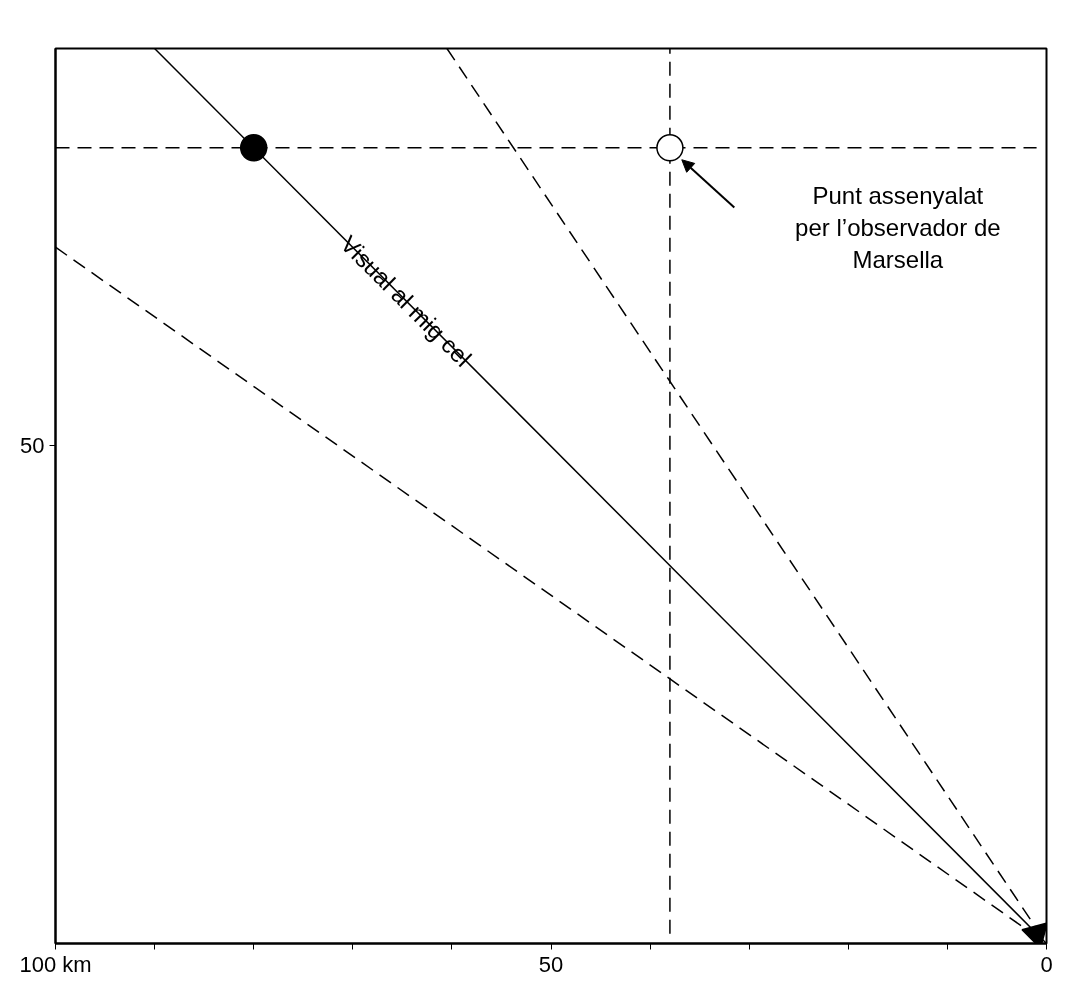 The width and height of the screenshot is (1068, 995). Describe the element at coordinates (551, 964) in the screenshot. I see `x-tick-label: 50` at that location.